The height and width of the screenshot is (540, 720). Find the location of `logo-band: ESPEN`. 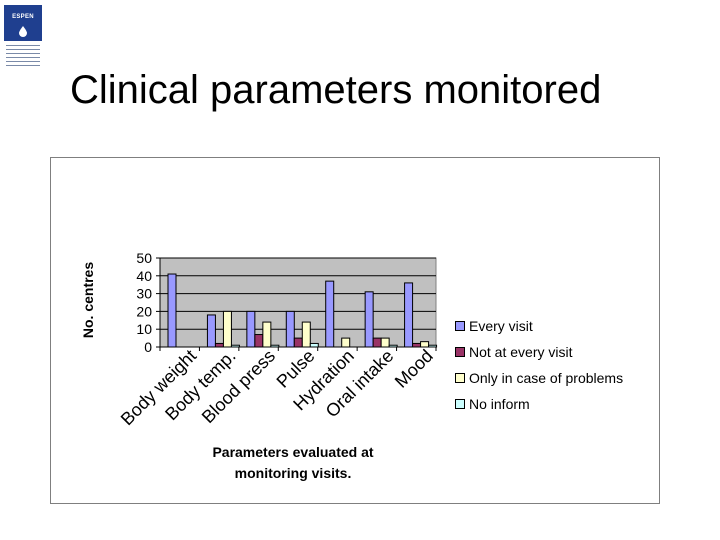

logo-band: ESPEN is located at coordinates (23, 23).